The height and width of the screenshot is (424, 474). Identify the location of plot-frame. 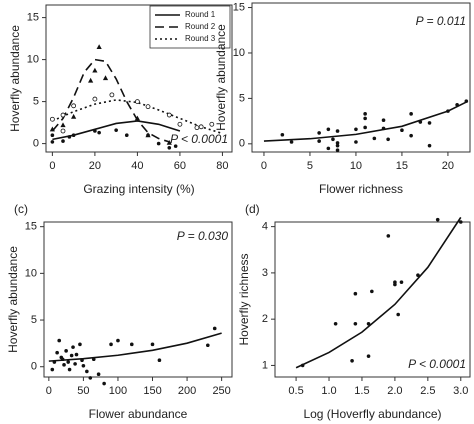
(139, 78).